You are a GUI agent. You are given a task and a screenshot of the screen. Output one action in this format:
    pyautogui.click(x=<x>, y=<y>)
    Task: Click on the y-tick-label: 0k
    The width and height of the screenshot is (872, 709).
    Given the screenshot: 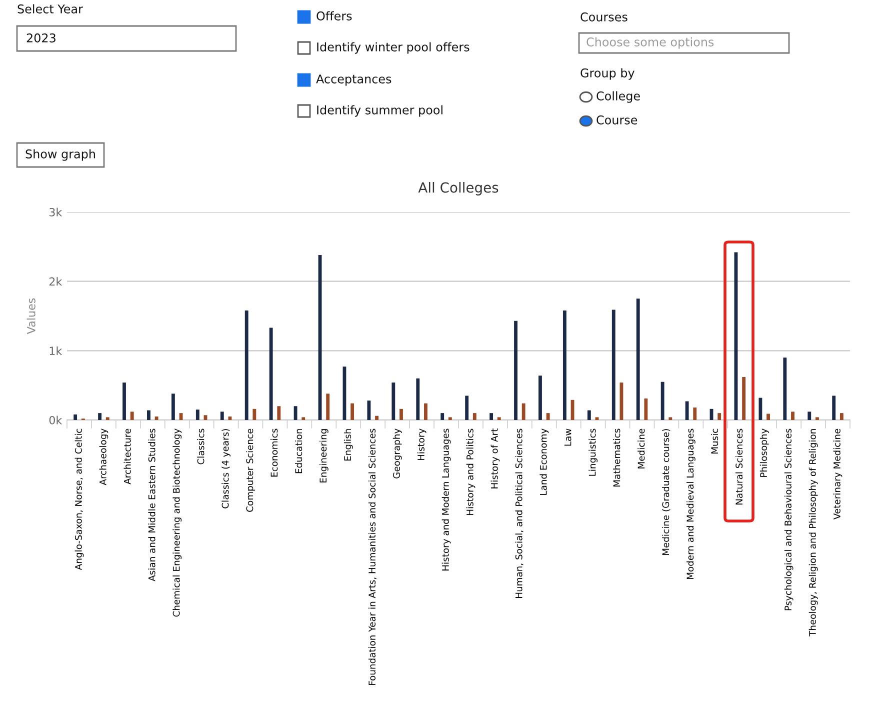 What is the action you would take?
    pyautogui.click(x=55, y=420)
    